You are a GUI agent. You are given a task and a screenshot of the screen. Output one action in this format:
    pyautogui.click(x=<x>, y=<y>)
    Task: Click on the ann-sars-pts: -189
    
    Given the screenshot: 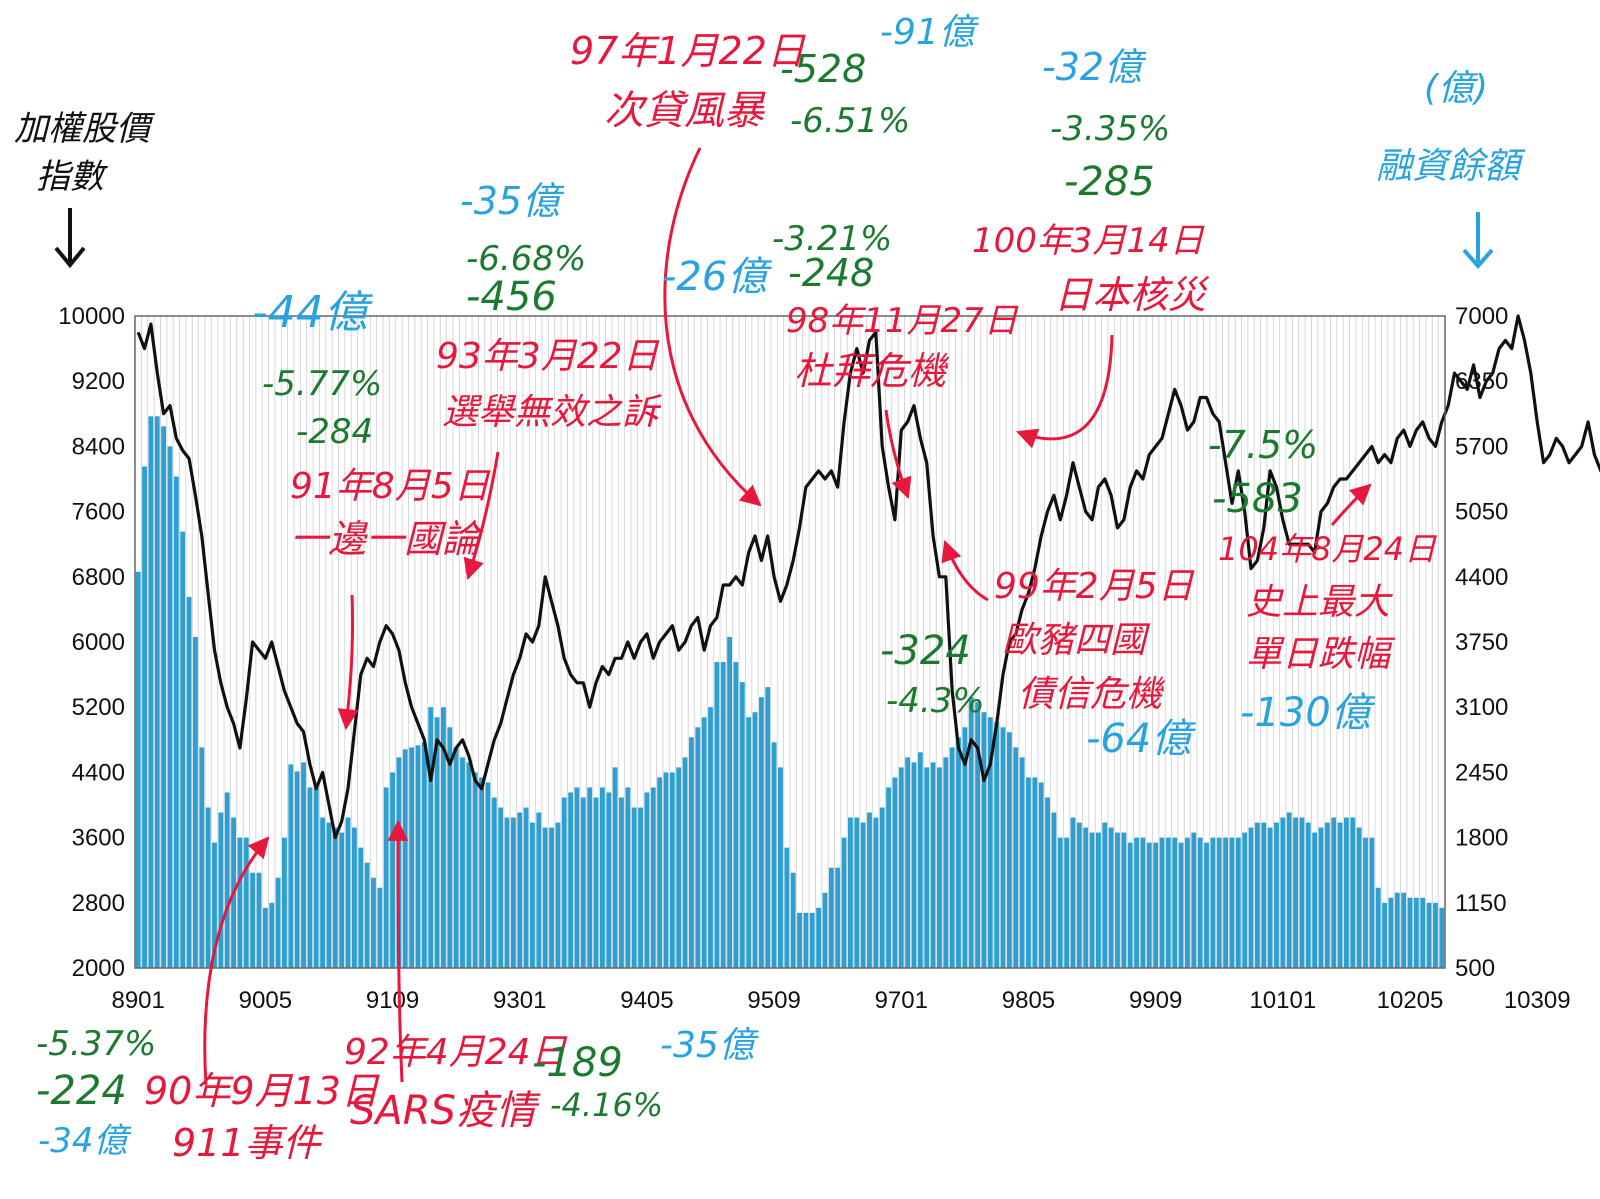 What is the action you would take?
    pyautogui.click(x=577, y=1063)
    